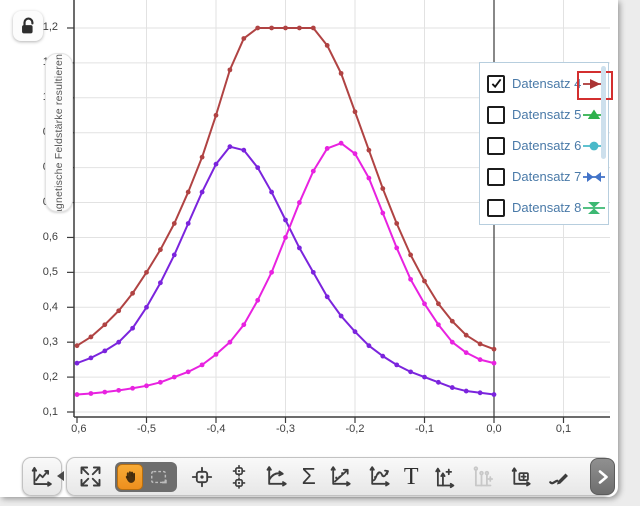  Describe the element at coordinates (239, 477) in the screenshot. I see `delta-tool-button` at that location.